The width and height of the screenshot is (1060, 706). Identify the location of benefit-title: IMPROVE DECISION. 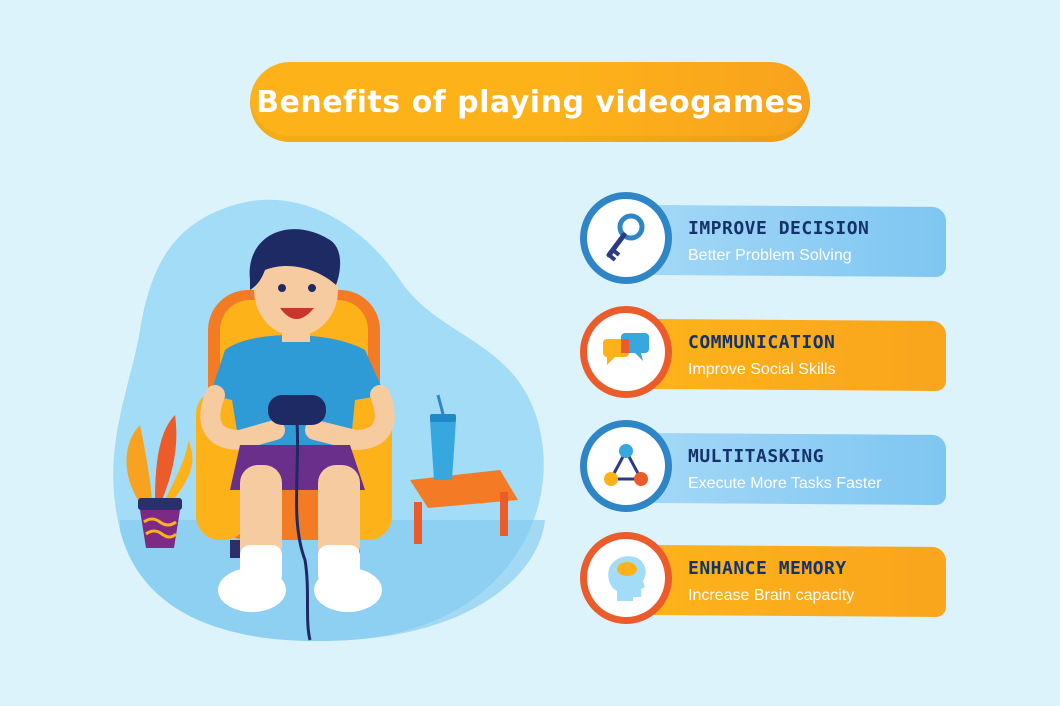
(779, 228).